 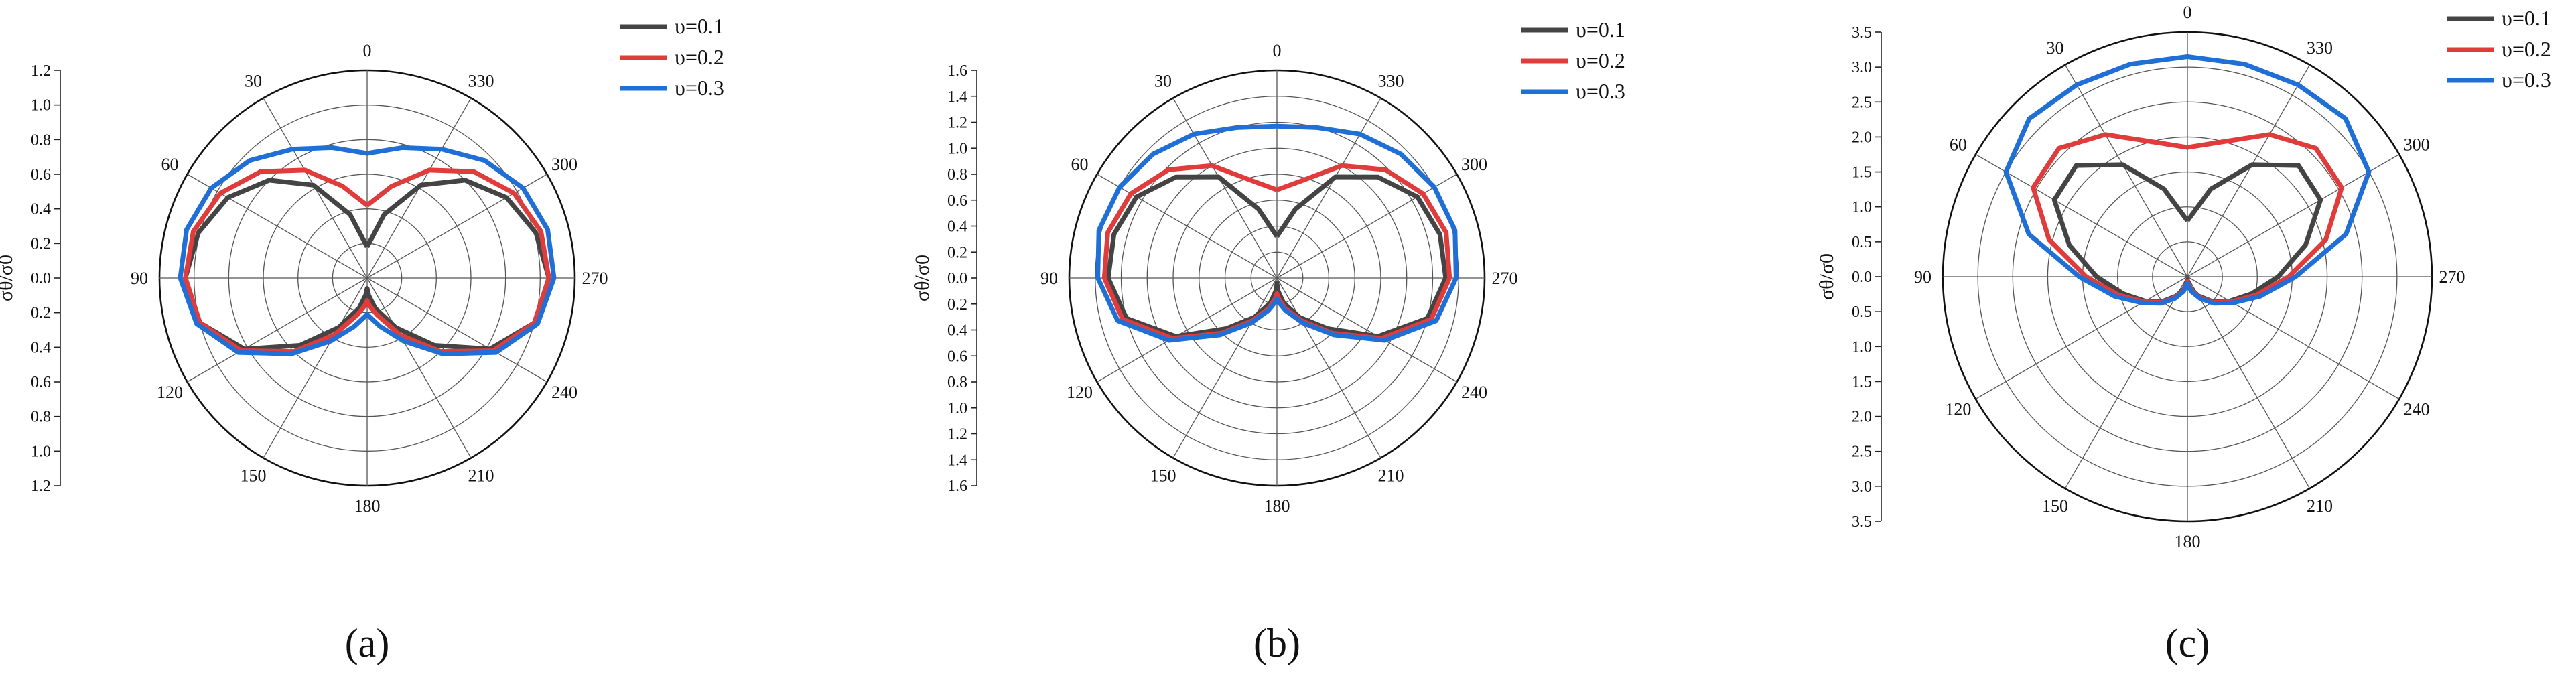 What do you see at coordinates (2188, 643) in the screenshot?
I see `panel-label: (c)` at bounding box center [2188, 643].